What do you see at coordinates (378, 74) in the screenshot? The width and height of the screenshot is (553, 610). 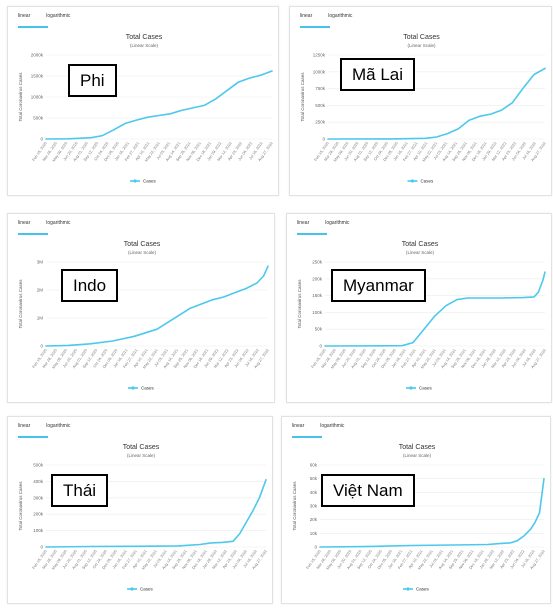 I see `country-label: Mã Lai` at bounding box center [378, 74].